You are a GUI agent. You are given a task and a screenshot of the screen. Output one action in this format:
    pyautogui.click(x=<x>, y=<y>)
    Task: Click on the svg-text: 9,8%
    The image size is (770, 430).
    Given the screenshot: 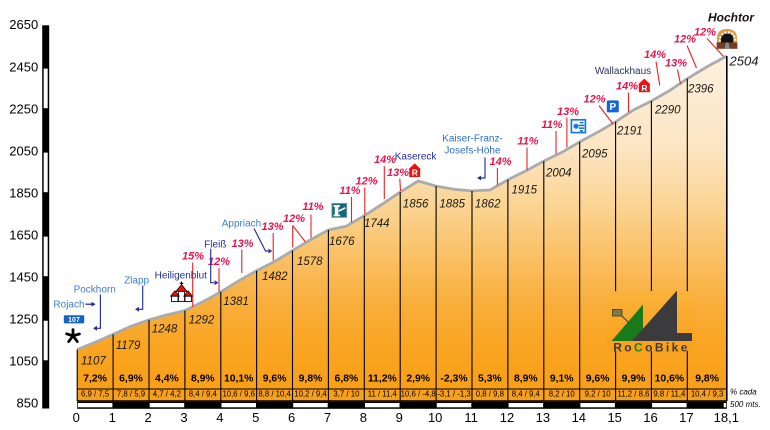 What is the action you would take?
    pyautogui.click(x=707, y=379)
    